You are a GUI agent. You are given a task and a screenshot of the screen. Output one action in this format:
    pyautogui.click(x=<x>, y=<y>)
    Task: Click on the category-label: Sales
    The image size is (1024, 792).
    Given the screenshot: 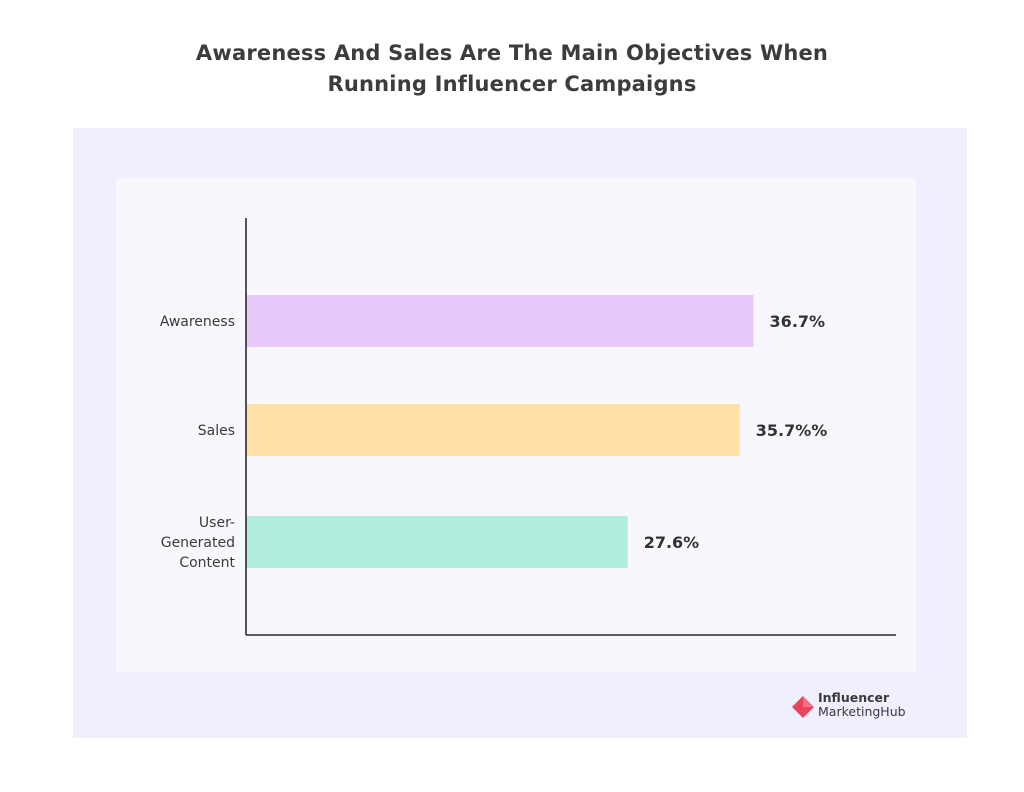 What is the action you would take?
    pyautogui.click(x=216, y=431)
    